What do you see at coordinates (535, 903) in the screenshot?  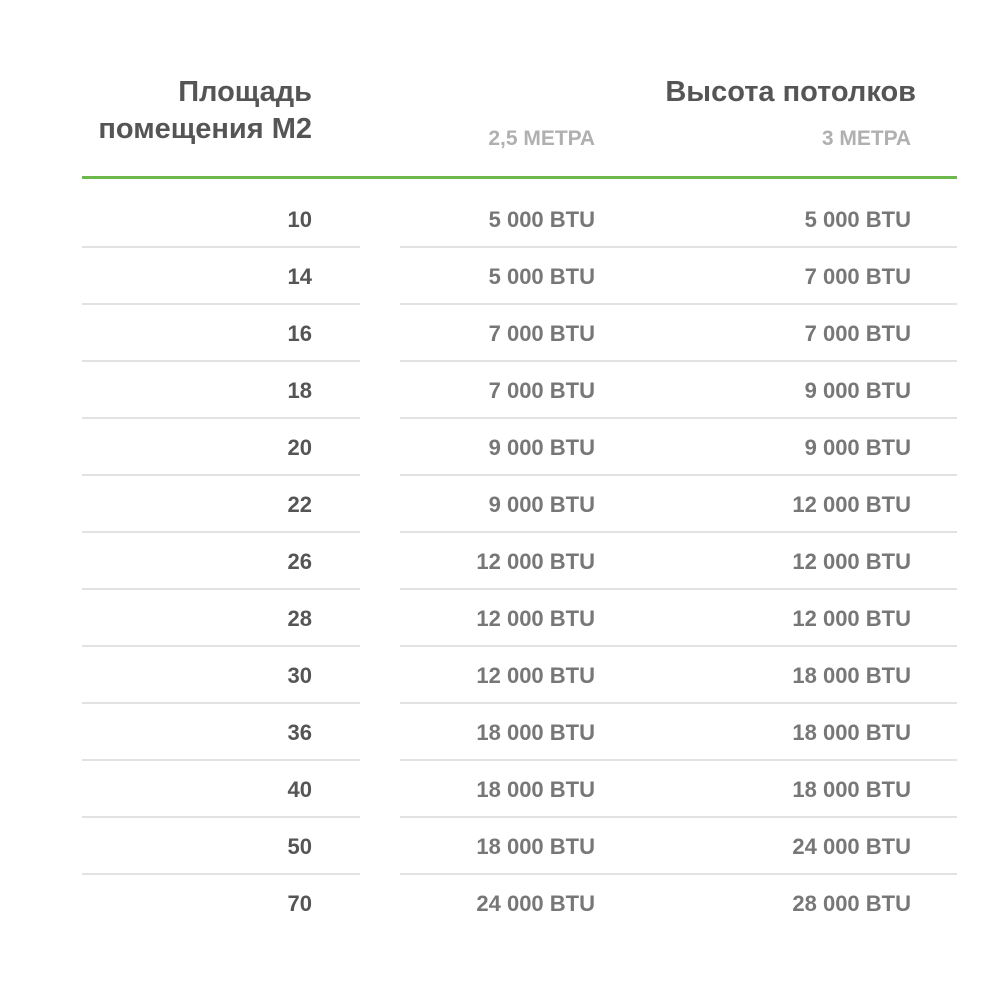 I see `btu-2-5m-cell: 24 000 BTU` at bounding box center [535, 903].